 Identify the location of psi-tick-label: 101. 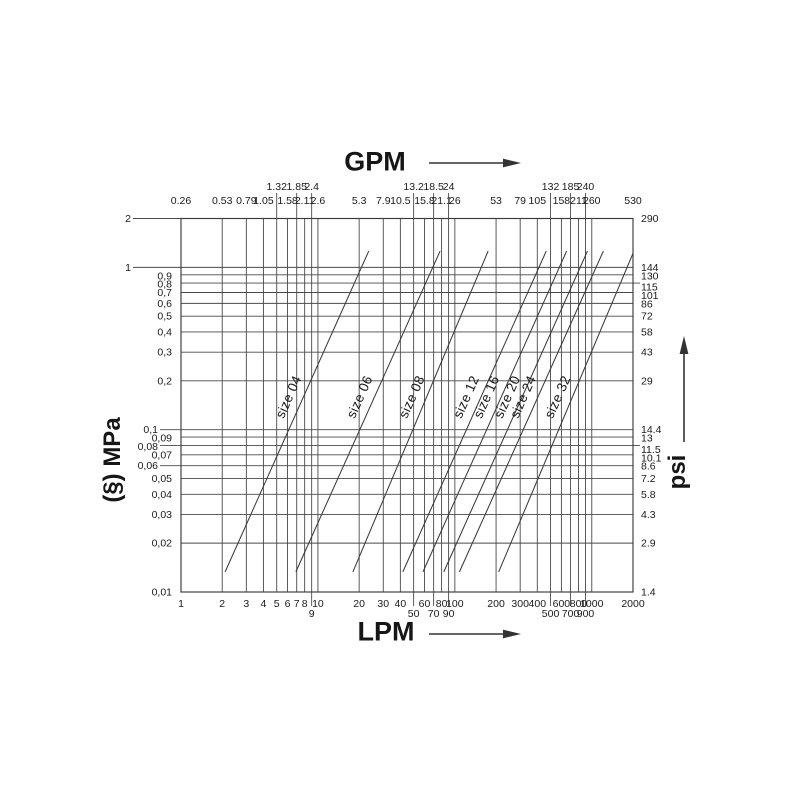
(650, 296).